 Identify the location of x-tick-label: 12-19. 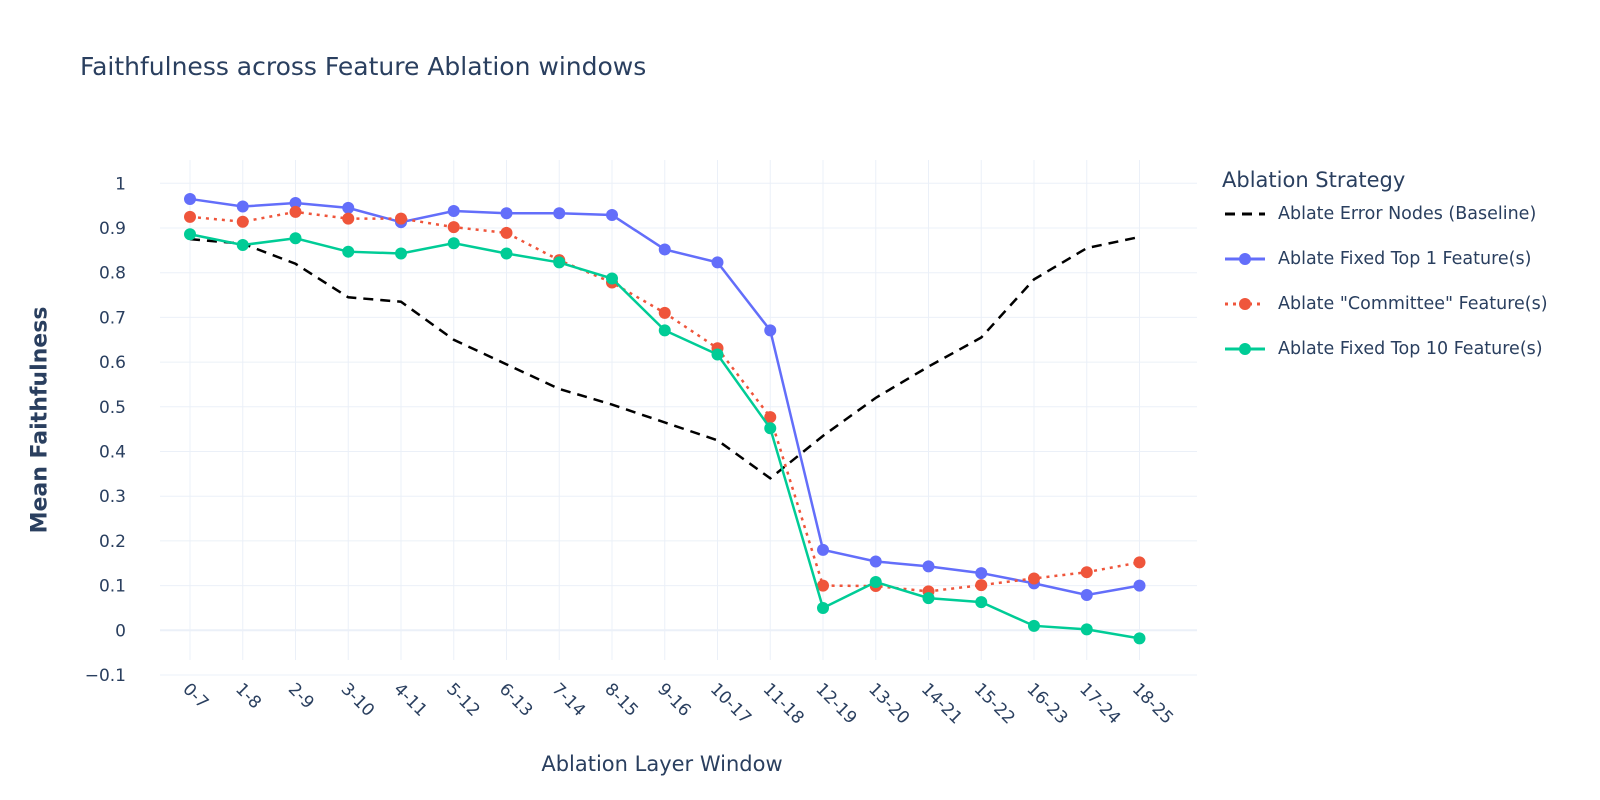
(835, 703).